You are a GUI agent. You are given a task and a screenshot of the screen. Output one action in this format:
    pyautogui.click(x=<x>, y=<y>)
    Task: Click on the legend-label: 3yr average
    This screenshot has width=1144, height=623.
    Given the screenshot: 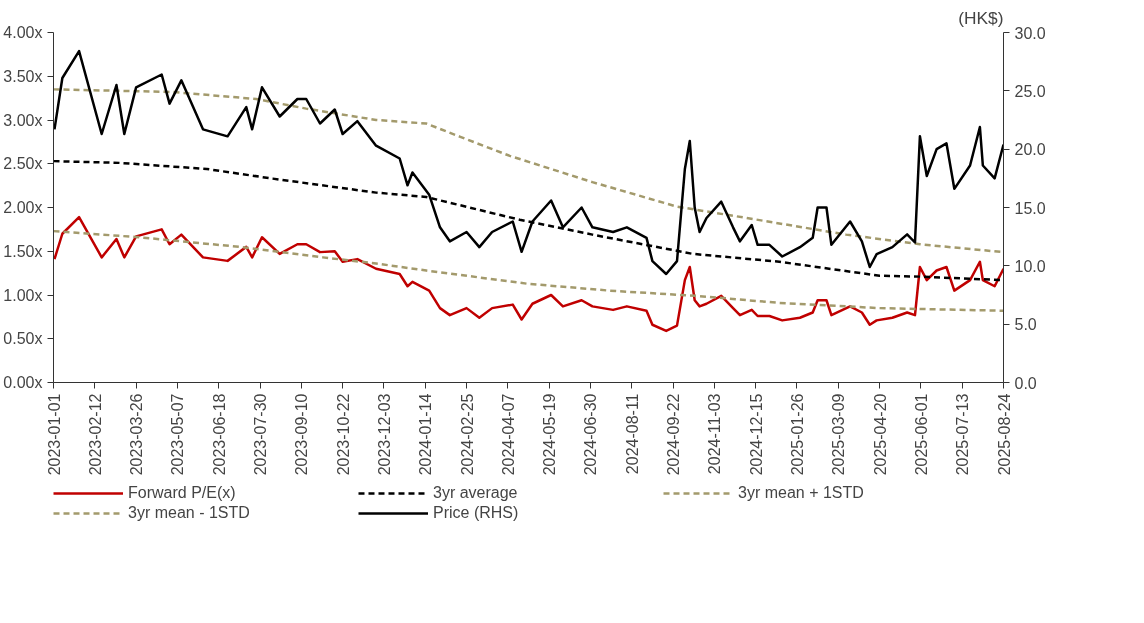 What is the action you would take?
    pyautogui.click(x=476, y=493)
    